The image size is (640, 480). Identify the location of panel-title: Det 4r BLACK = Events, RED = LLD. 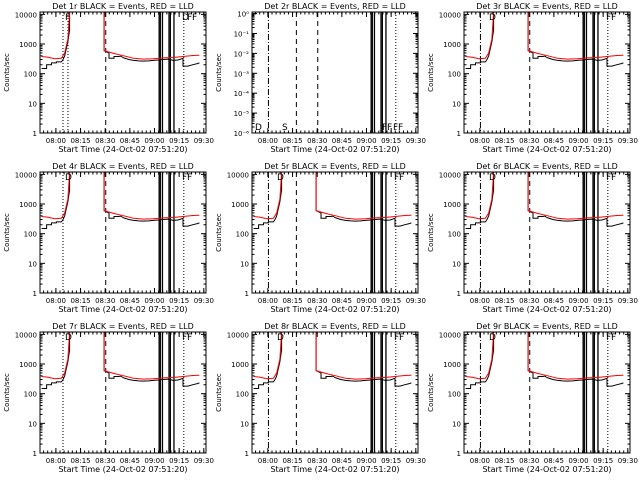
(123, 166).